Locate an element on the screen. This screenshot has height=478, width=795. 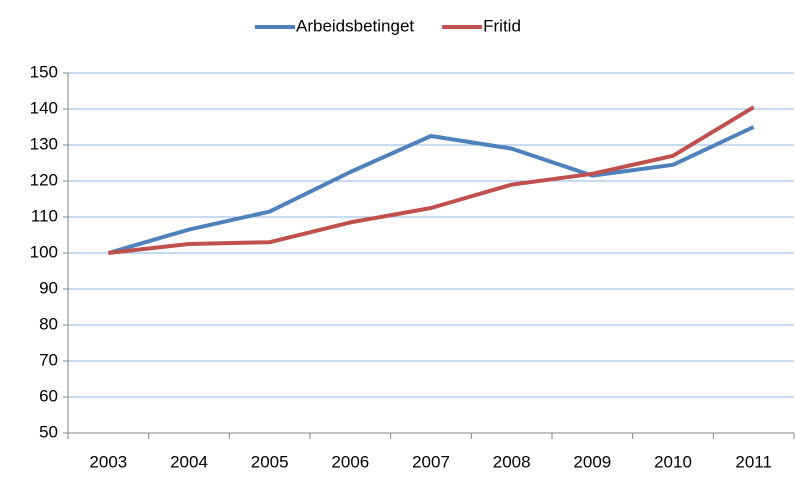
y-tick-label: 130 is located at coordinates (44, 143).